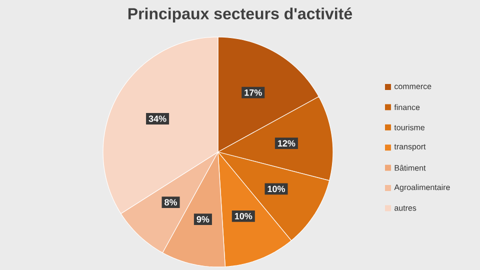 The height and width of the screenshot is (270, 480). I want to click on legend-label: commerce, so click(413, 87).